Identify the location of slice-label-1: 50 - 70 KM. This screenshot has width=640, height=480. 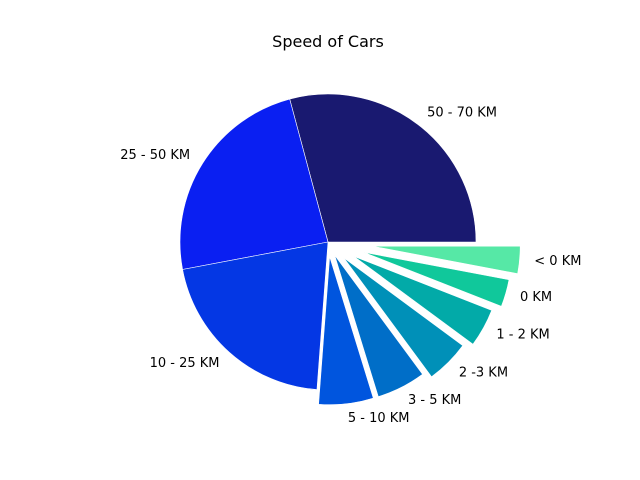
(462, 112).